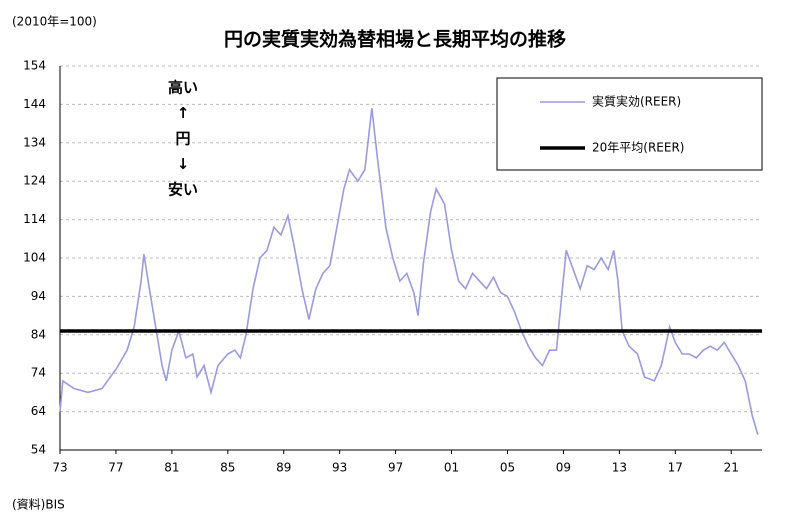 The image size is (792, 530). What do you see at coordinates (638, 148) in the screenshot?
I see `legend-label: 20年平均(REER)` at bounding box center [638, 148].